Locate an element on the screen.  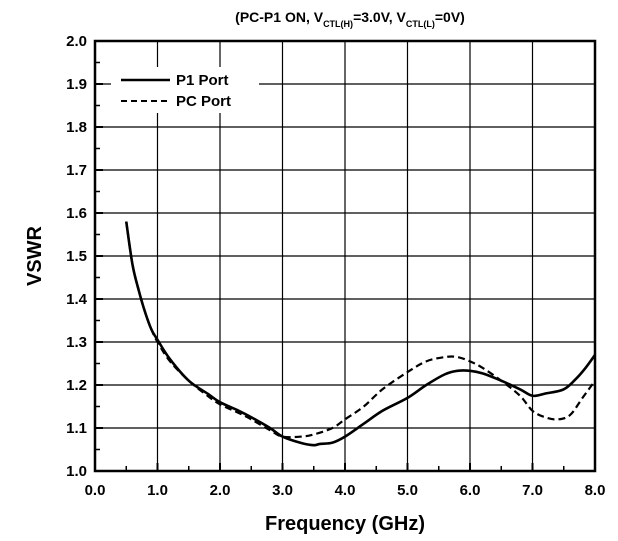
title-prefix: (PC-P1 ON, V is located at coordinates (279, 17).